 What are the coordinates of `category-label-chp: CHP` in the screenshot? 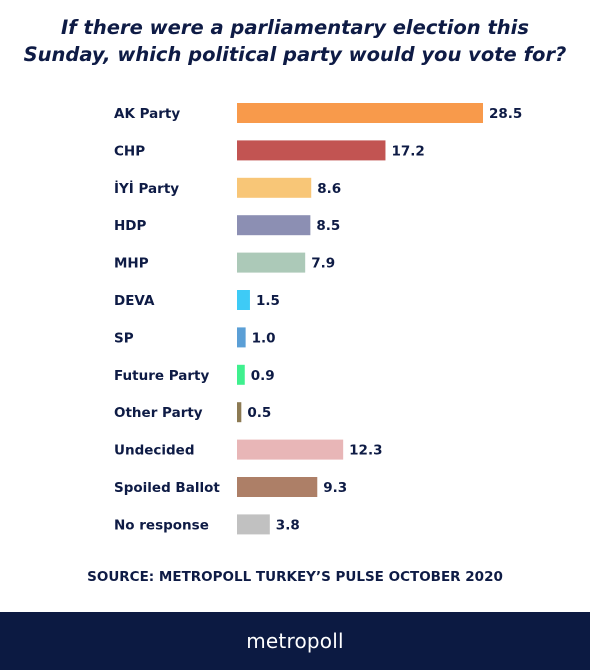 It's located at (129, 151).